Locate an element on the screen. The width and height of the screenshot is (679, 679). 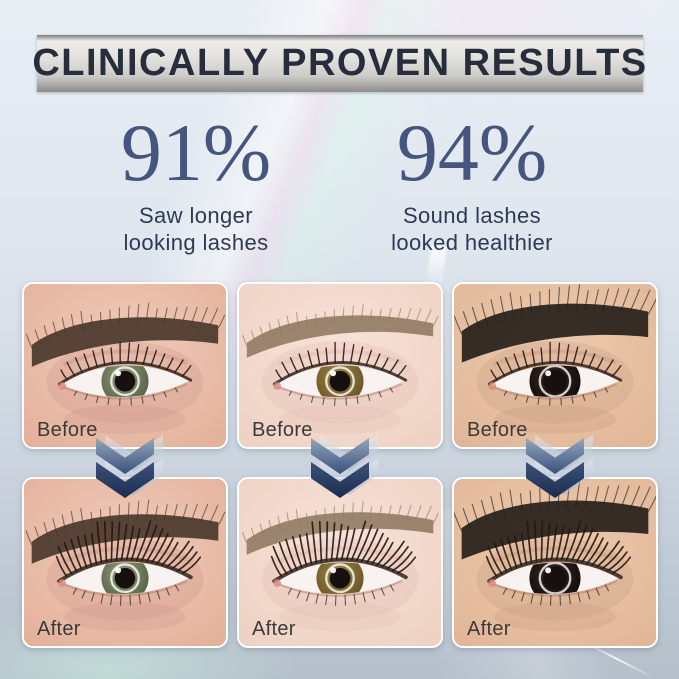
photo-before-subject-2: Before is located at coordinates (340, 365).